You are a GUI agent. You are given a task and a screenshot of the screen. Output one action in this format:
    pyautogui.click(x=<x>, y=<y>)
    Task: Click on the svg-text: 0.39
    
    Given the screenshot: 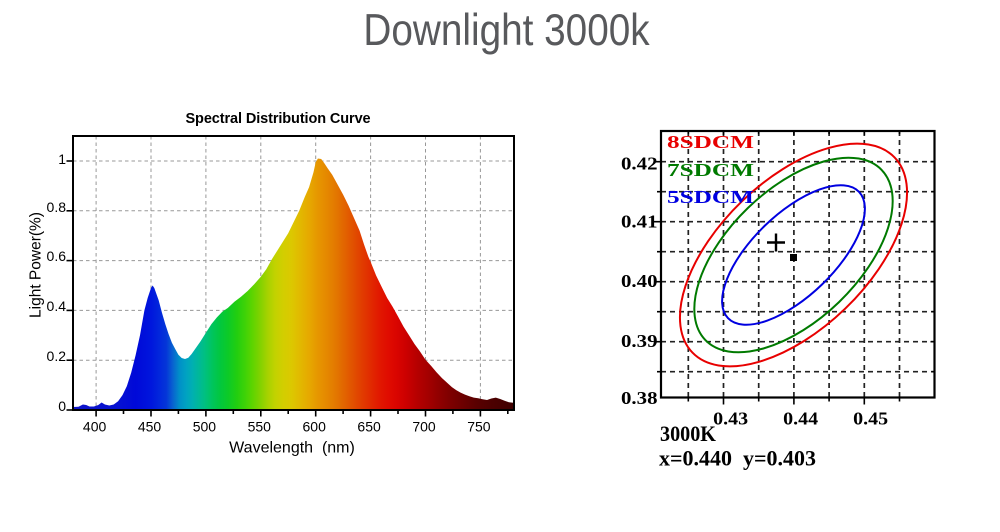 What is the action you would take?
    pyautogui.click(x=639, y=341)
    